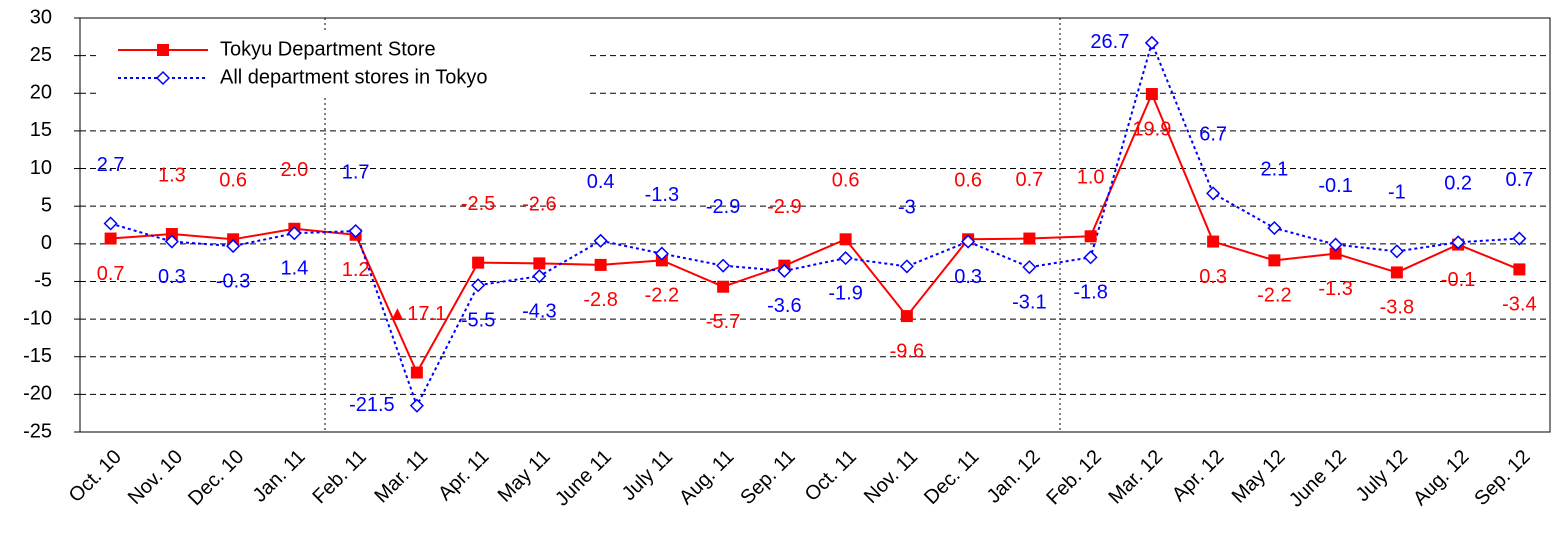  I want to click on x-tick-label: Jan. 11, so click(279, 476).